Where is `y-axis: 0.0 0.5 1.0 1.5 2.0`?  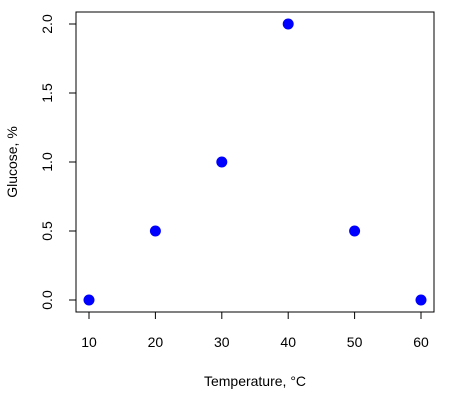 y-axis: 0.0 0.5 1.0 1.5 2.0 is located at coordinates (58, 162).